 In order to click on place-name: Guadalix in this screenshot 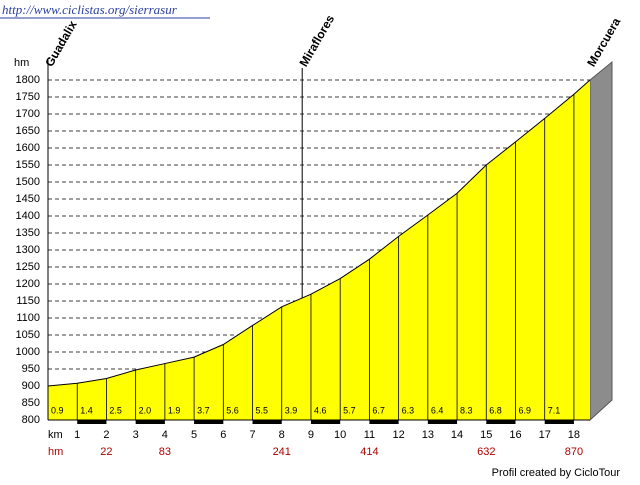, I will do `click(61, 43)`.